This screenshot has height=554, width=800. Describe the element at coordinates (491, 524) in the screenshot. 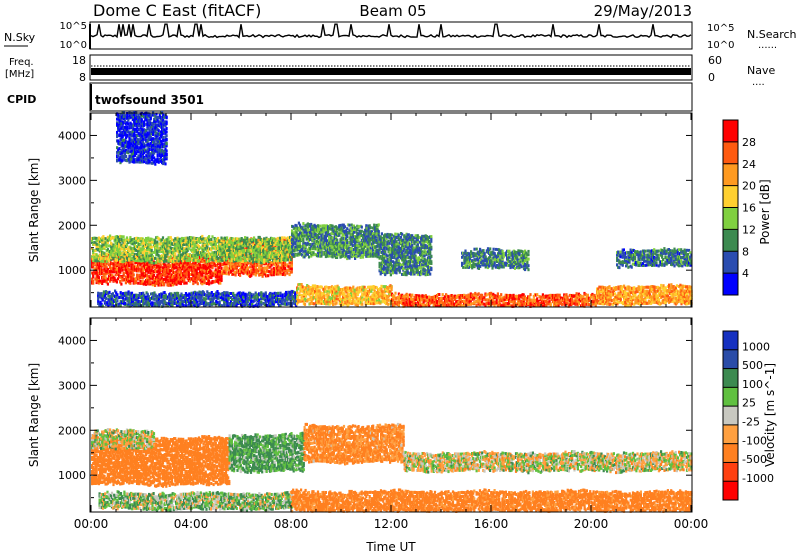

I see `x-tick-label: 16:00` at that location.